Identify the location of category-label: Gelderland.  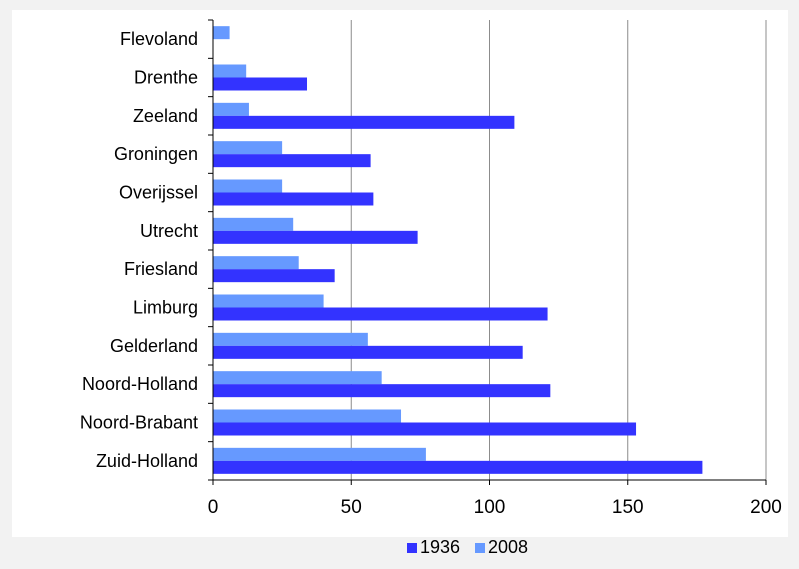
(154, 346).